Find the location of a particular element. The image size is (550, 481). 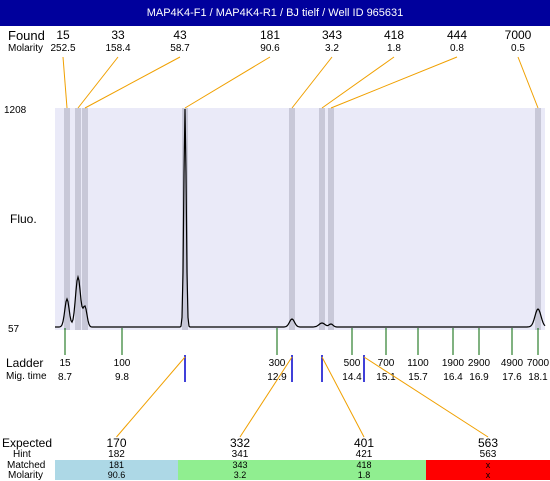

ladder-band-size: 1100 is located at coordinates (418, 363).